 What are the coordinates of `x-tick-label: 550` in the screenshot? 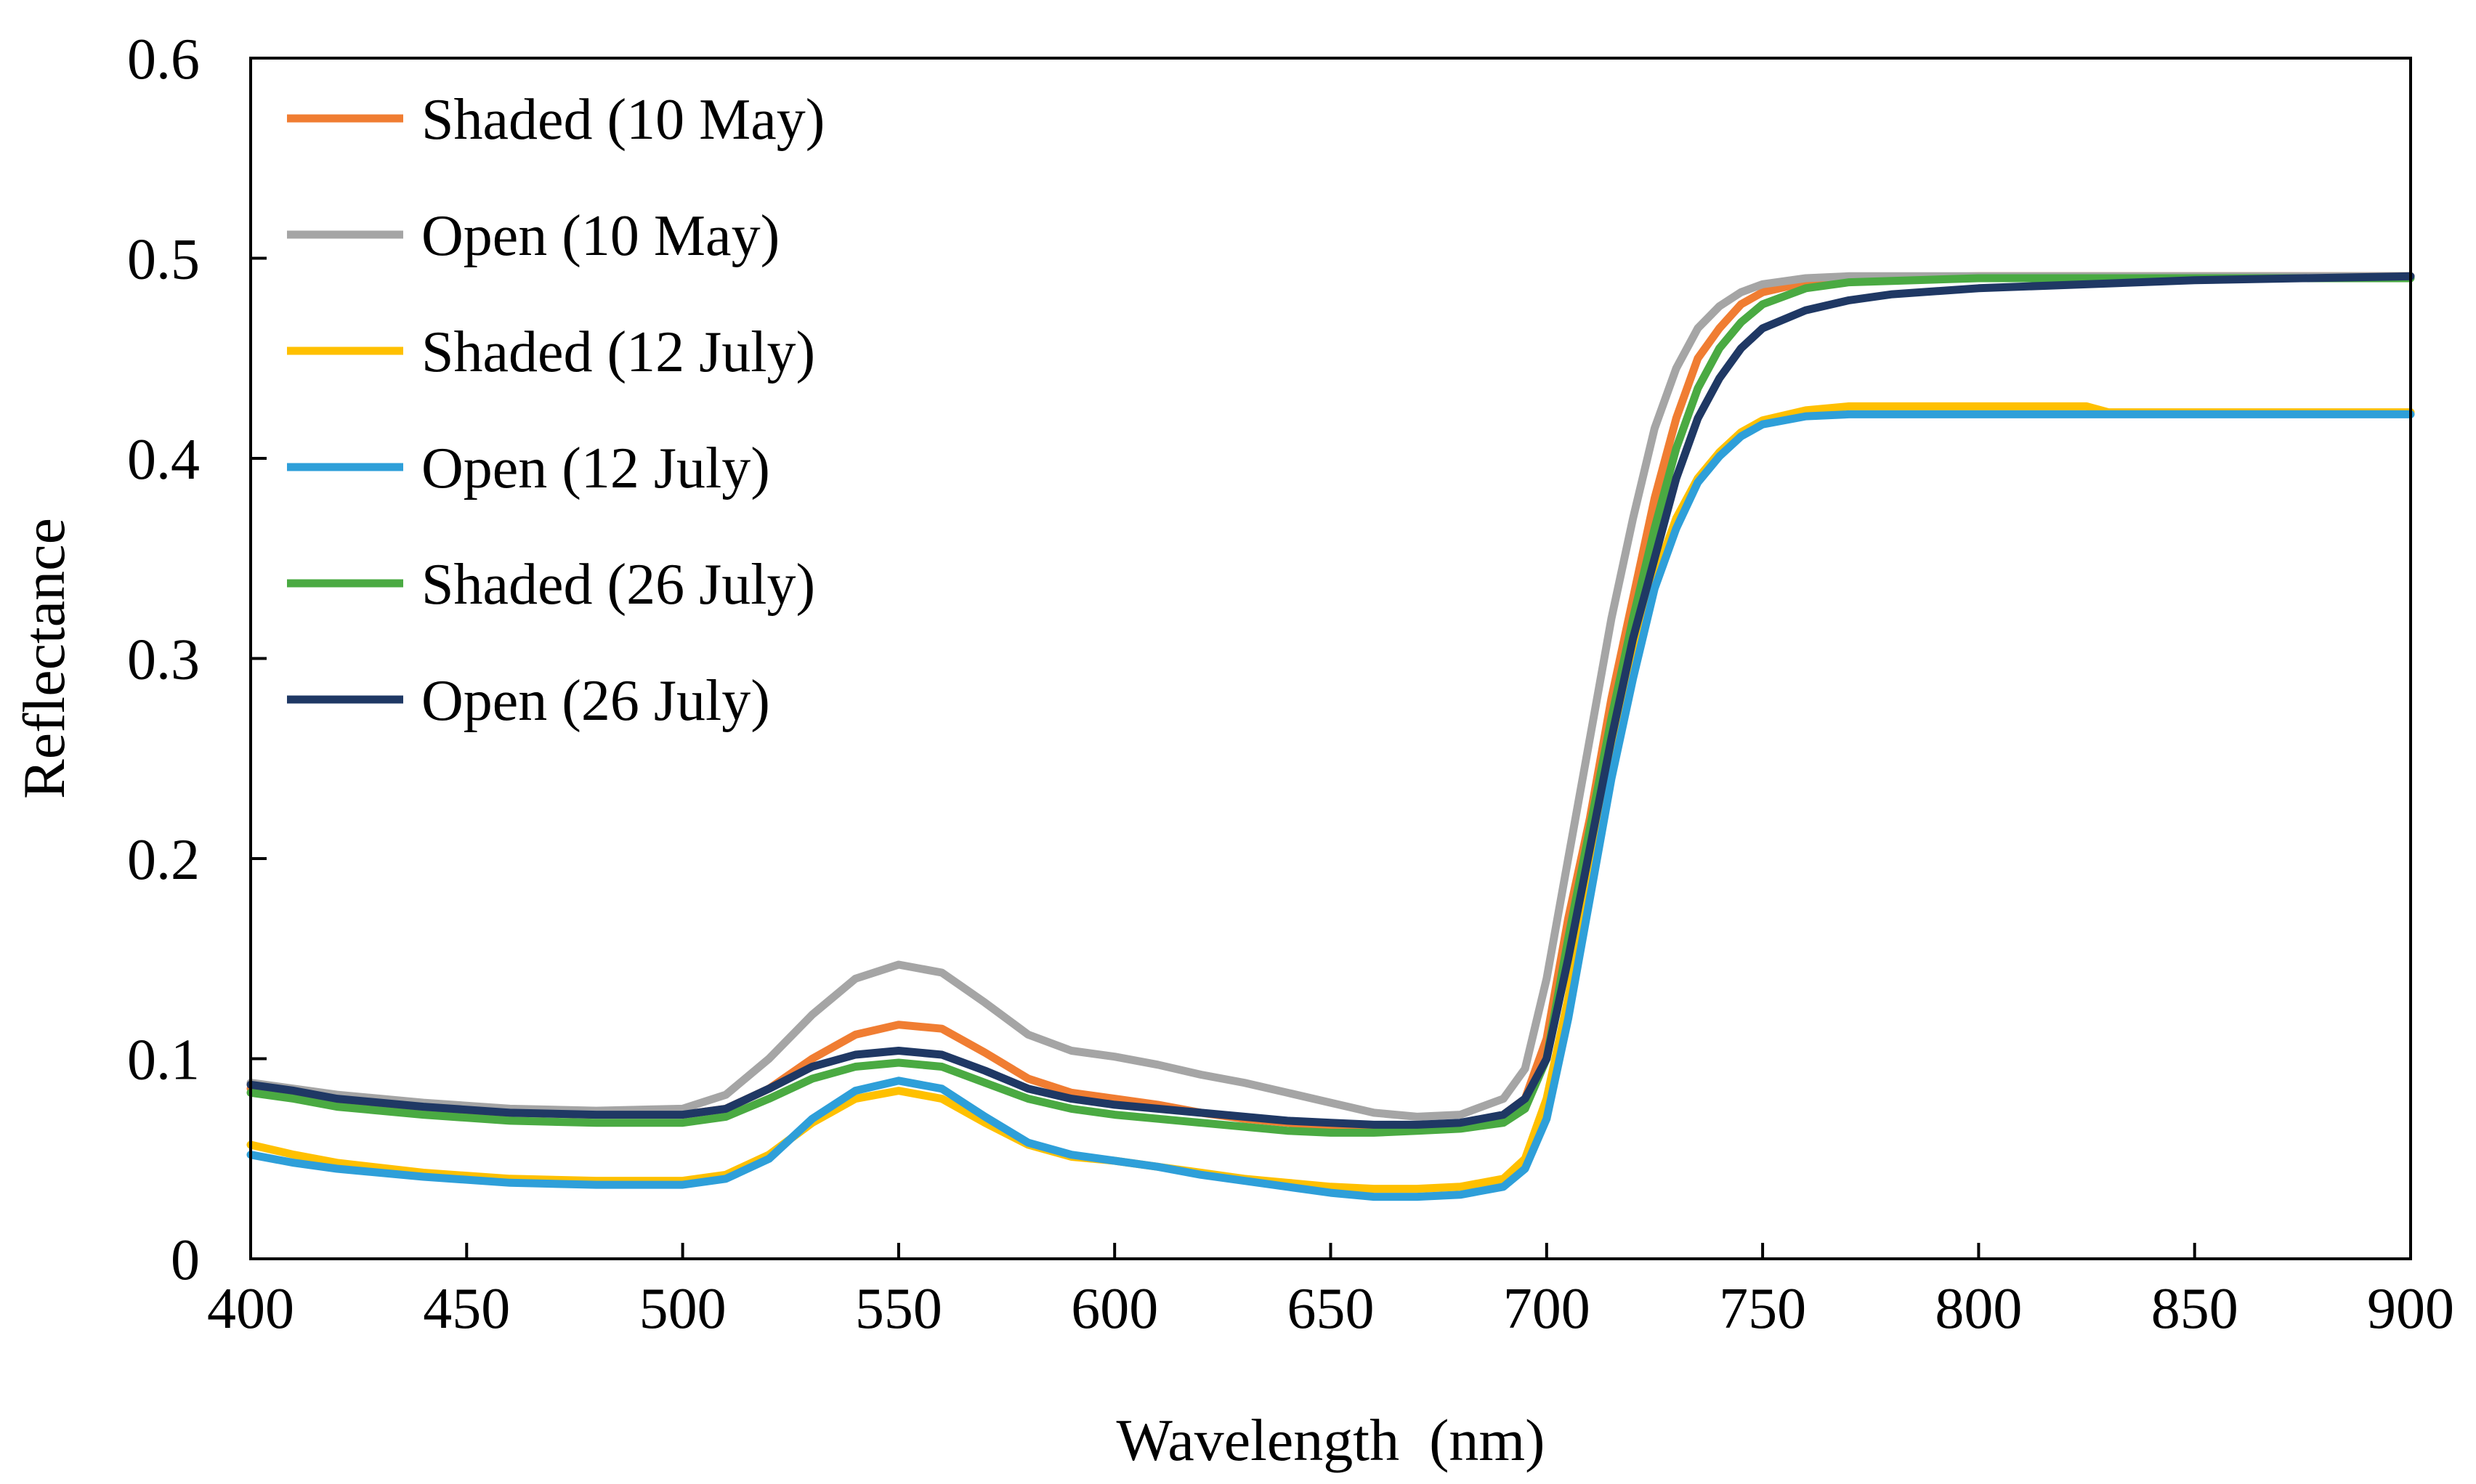 It's located at (898, 1309).